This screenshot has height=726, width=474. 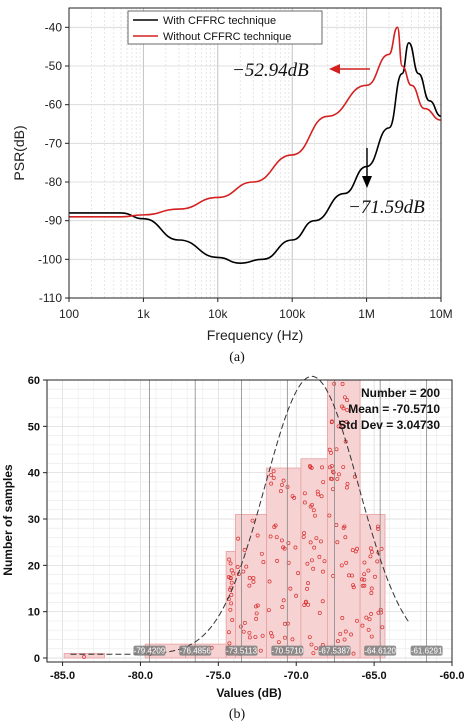 What do you see at coordinates (54, 143) in the screenshot?
I see `psr-y-tick-label: -70` at bounding box center [54, 143].